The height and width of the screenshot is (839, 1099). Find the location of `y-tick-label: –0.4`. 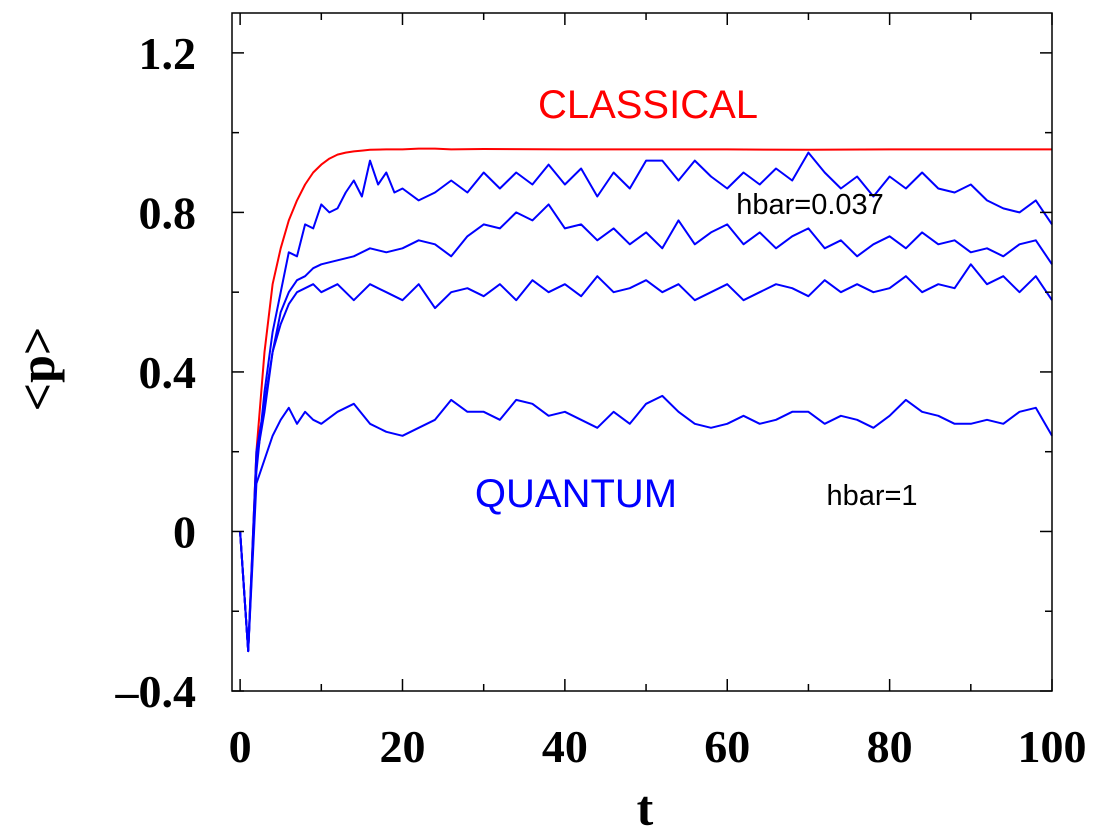

y-tick-label: –0.4 is located at coordinates (156, 691).